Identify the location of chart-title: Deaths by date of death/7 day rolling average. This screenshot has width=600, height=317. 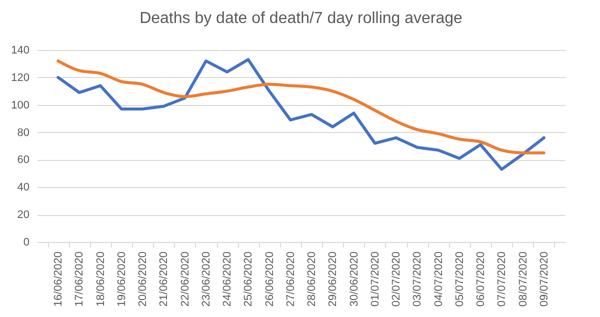
(301, 18).